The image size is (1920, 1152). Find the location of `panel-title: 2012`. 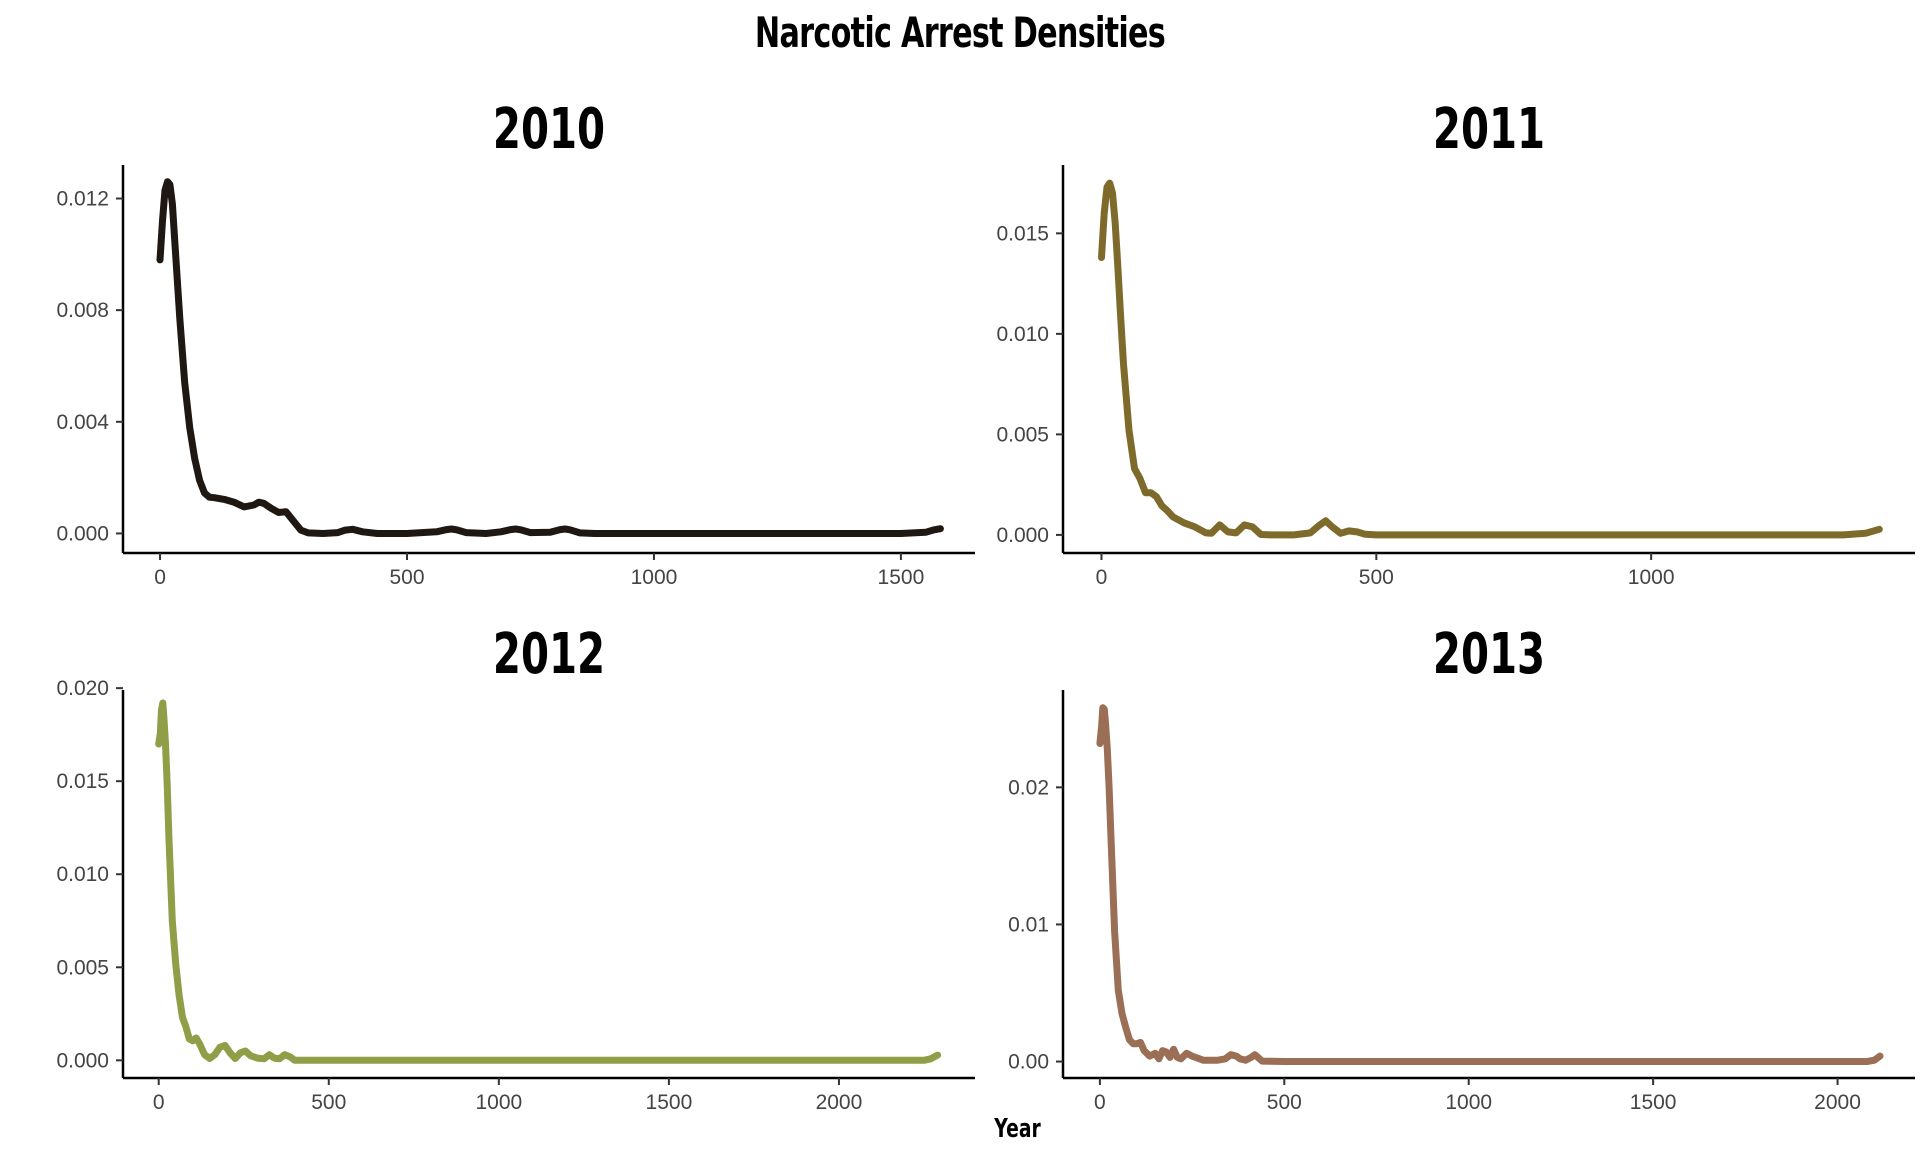

panel-title: 2012 is located at coordinates (549, 653).